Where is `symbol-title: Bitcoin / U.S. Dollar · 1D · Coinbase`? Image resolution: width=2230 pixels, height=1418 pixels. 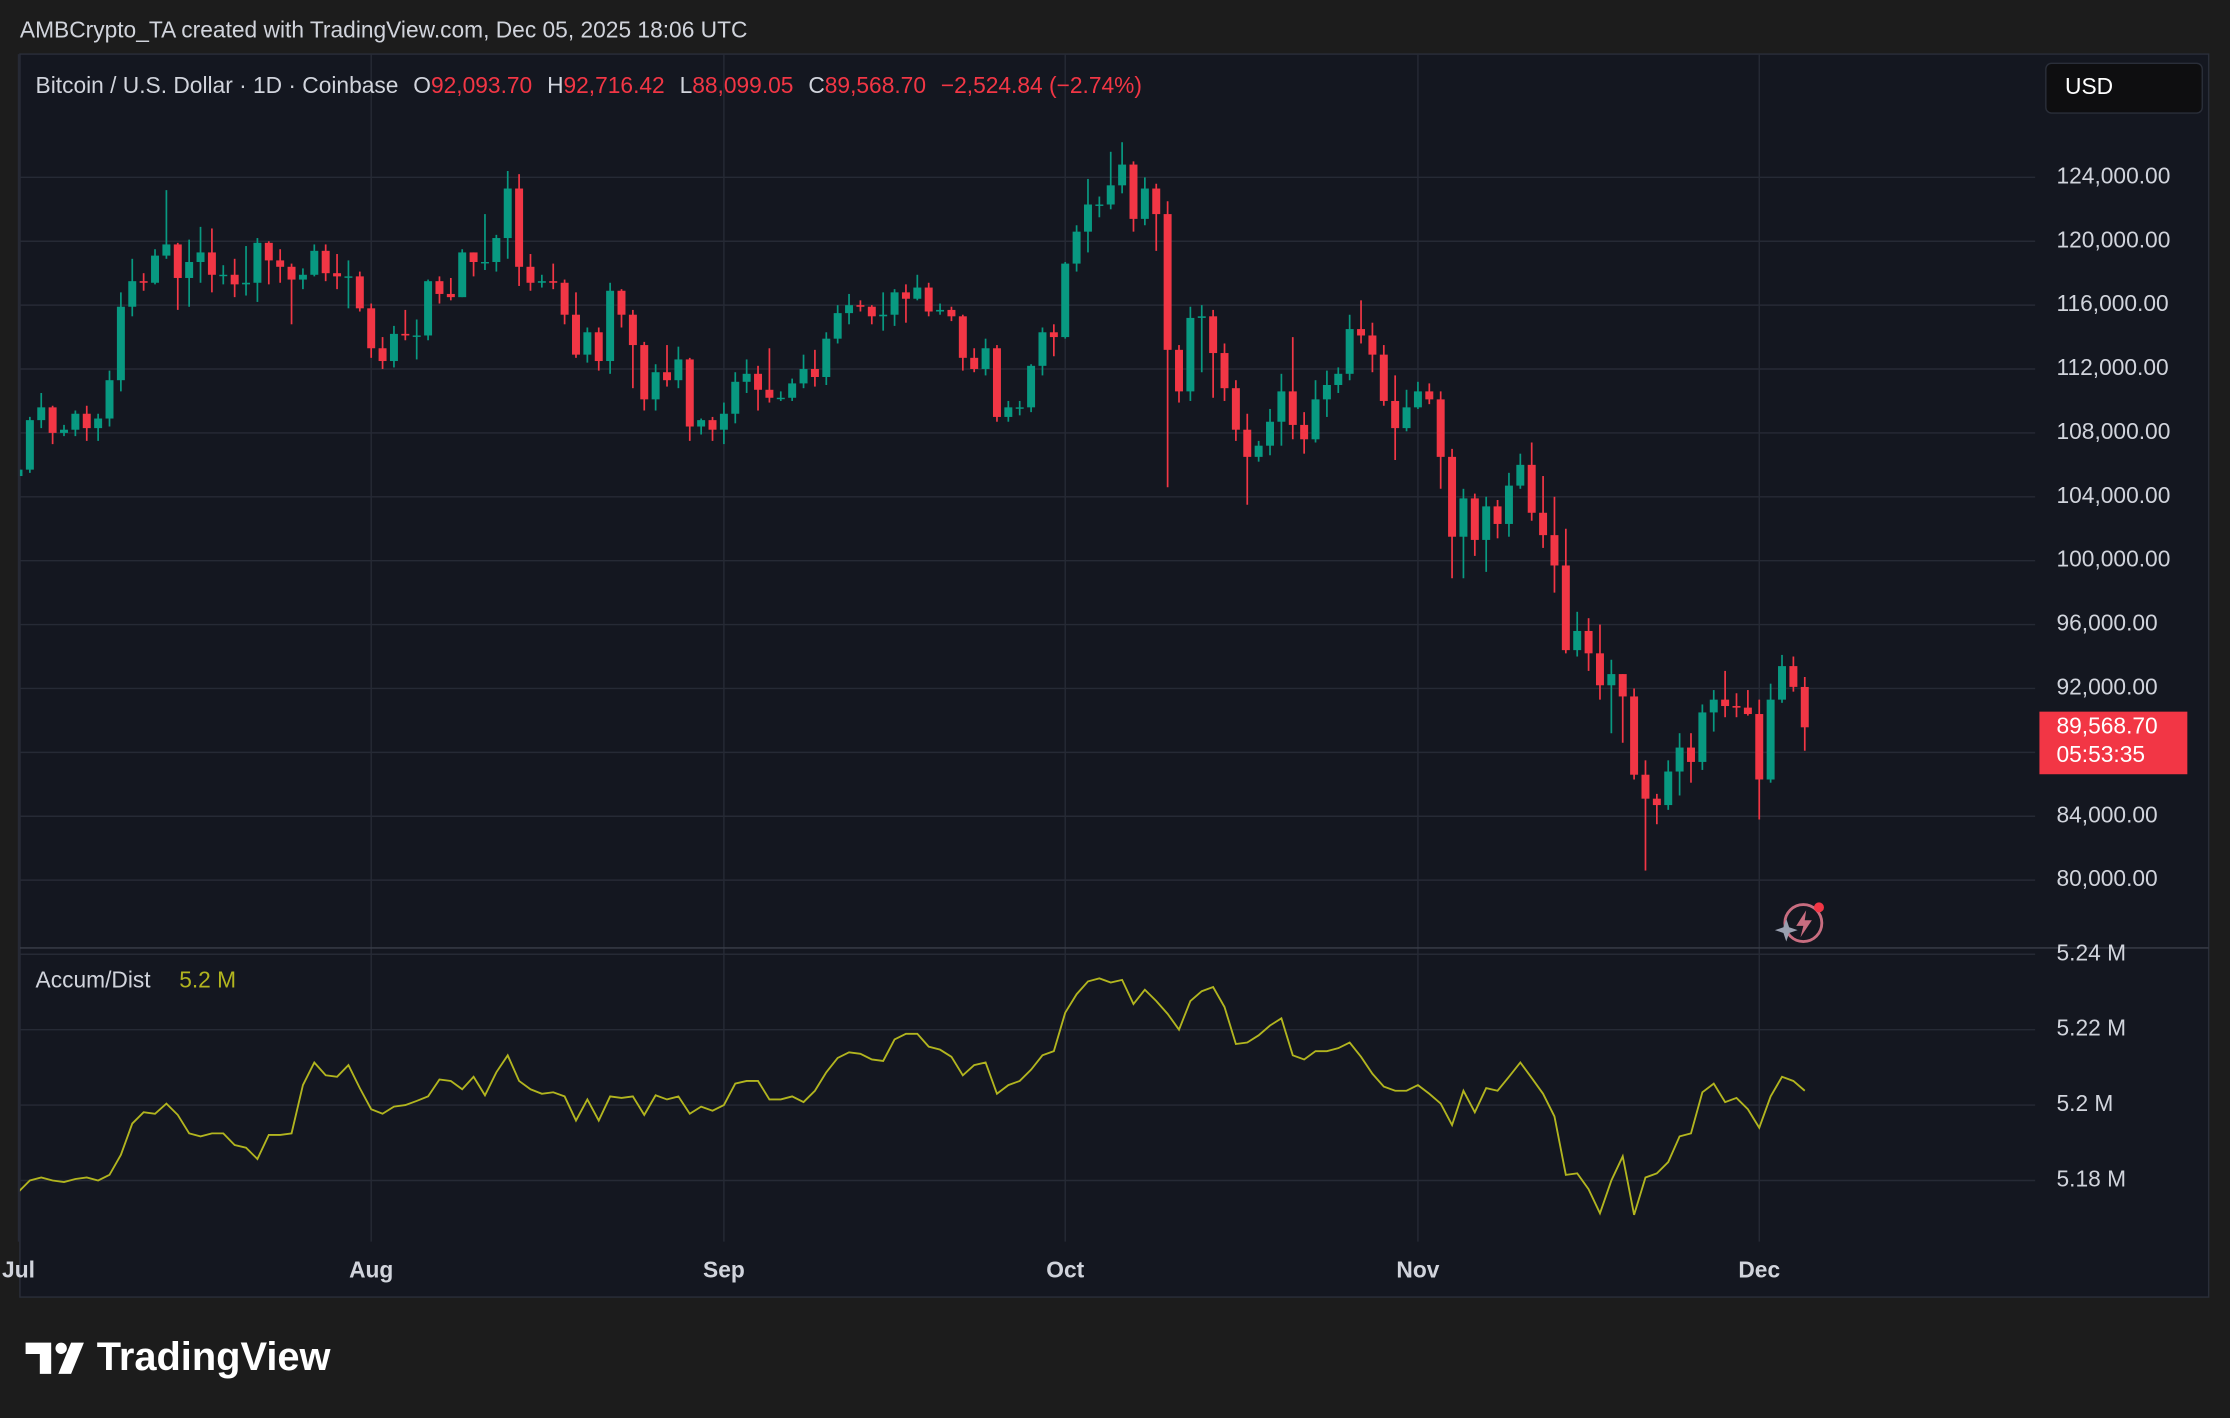 symbol-title: Bitcoin / U.S. Dollar · 1D · Coinbase is located at coordinates (217, 85).